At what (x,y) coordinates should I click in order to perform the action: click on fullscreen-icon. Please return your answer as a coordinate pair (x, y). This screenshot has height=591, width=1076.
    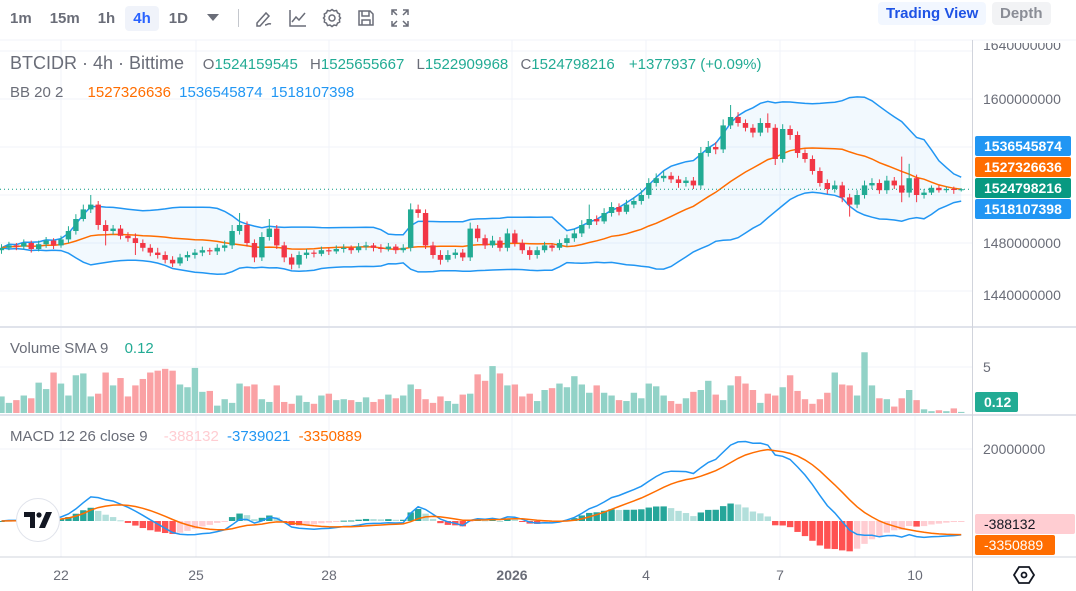
    Looking at the image, I should click on (400, 18).